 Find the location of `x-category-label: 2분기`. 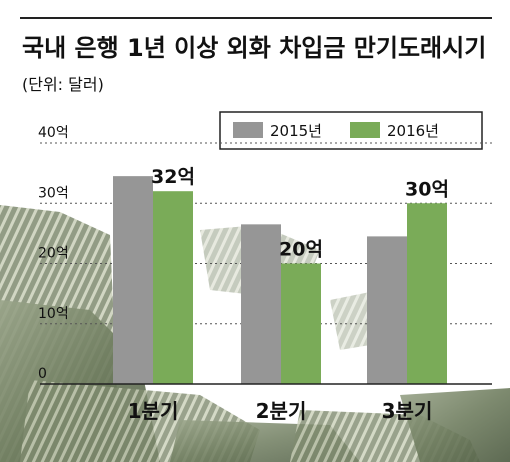

x-category-label: 2분기 is located at coordinates (281, 411).